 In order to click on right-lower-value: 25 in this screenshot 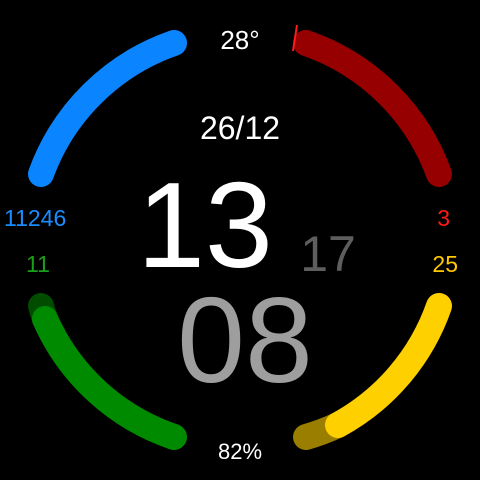, I will do `click(445, 264)`.